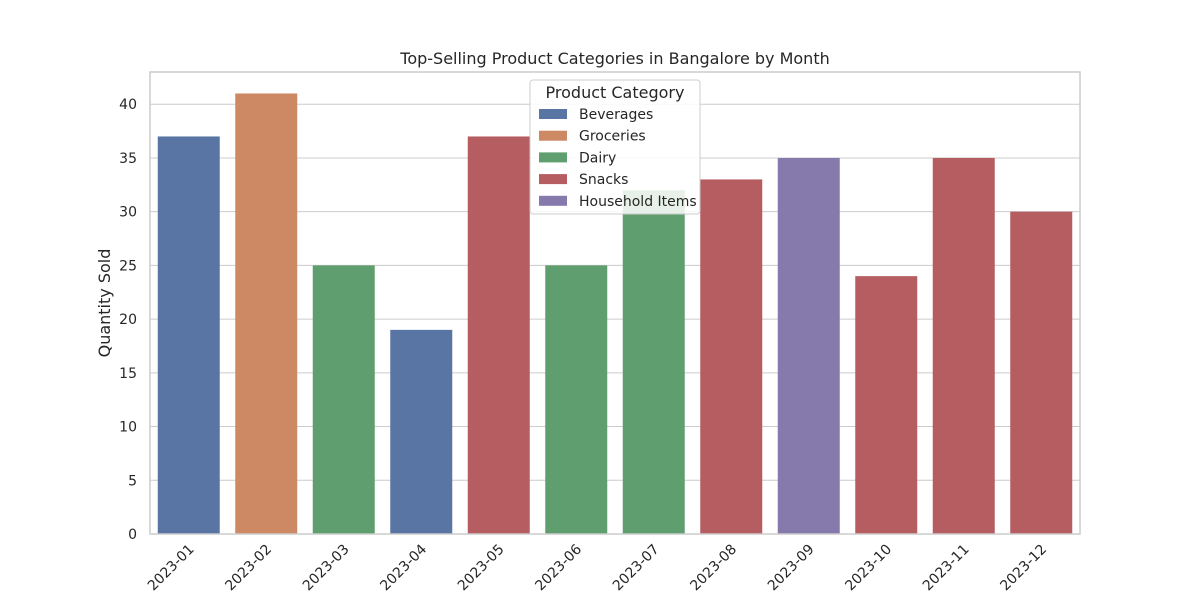 This screenshot has width=1200, height=600. I want to click on legend-entry: Snacks, so click(583, 180).